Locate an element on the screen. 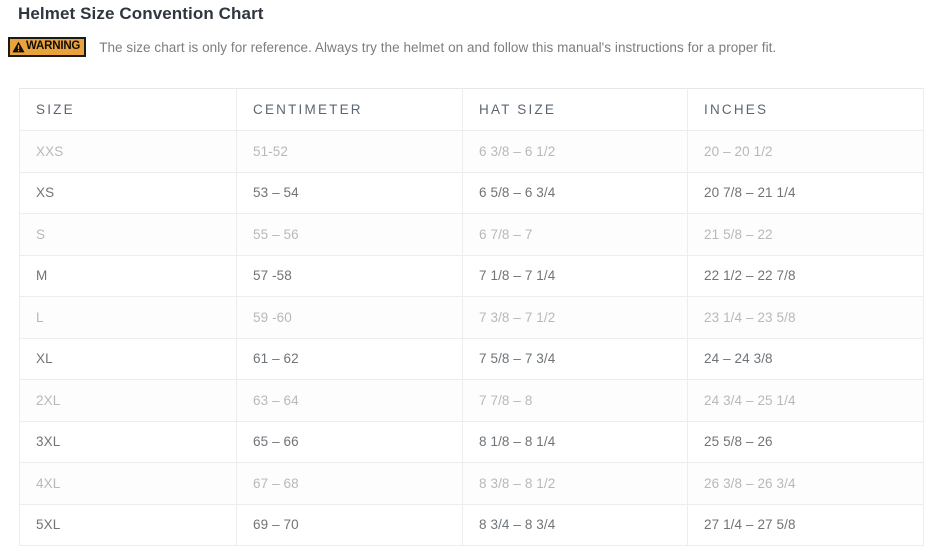 The height and width of the screenshot is (547, 935). table-row: XL 61 – 62 7 5/8 – 7 3/4 24 – 24 3/8 is located at coordinates (471, 358).